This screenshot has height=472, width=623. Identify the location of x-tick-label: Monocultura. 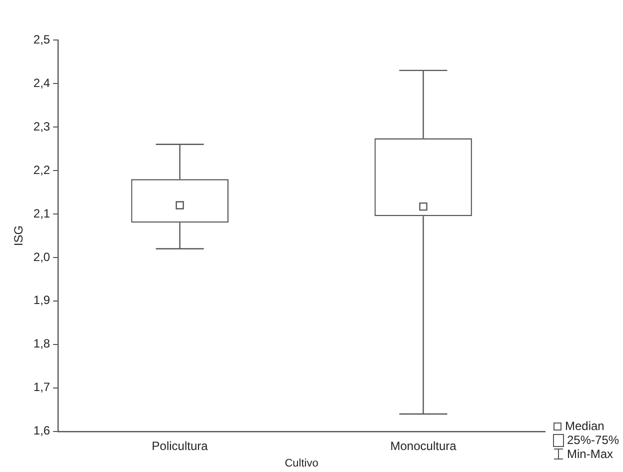
(423, 445).